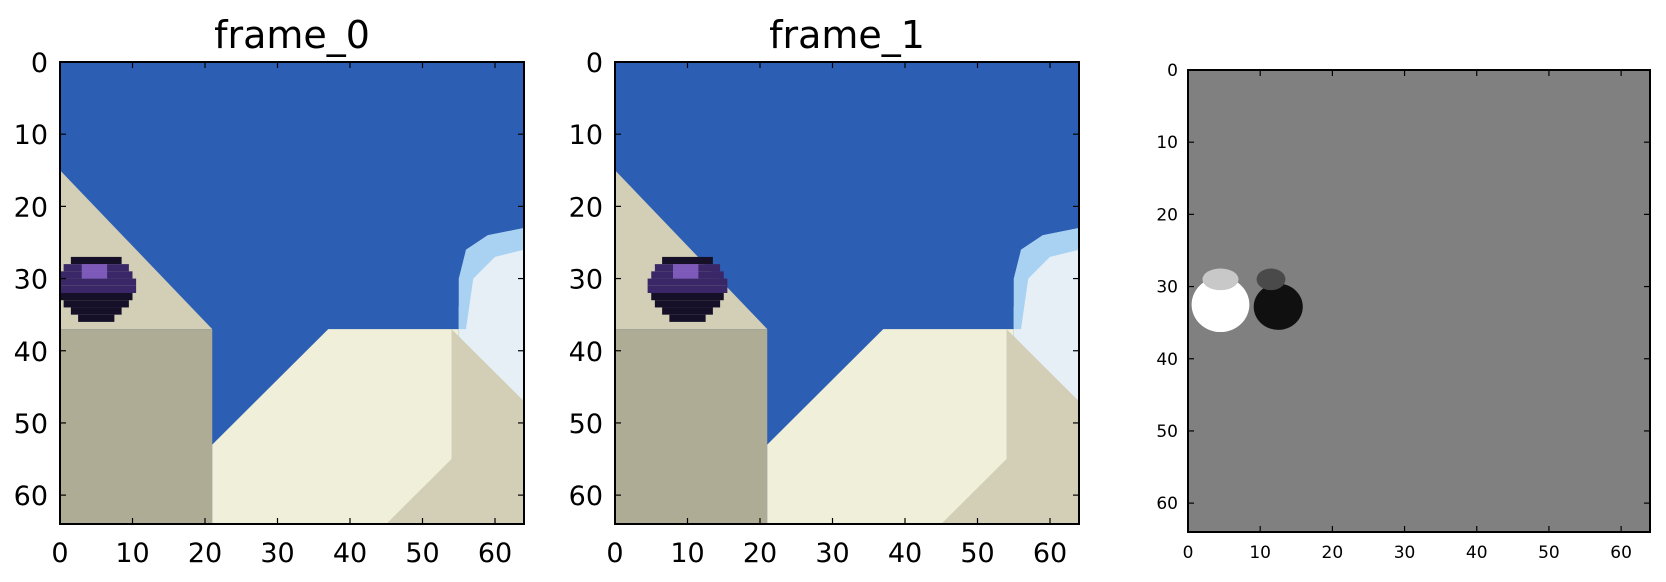 This screenshot has height=582, width=1666. I want to click on negative-difference-blob-top, so click(1271, 279).